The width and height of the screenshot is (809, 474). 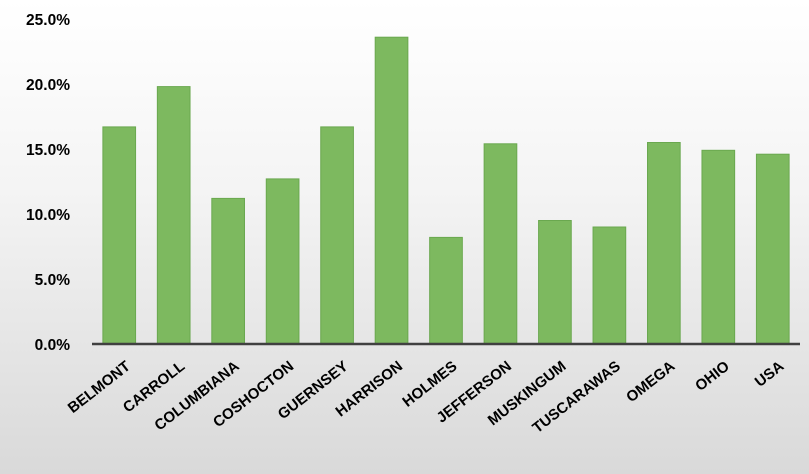 What do you see at coordinates (772, 249) in the screenshot?
I see `bar-usa` at bounding box center [772, 249].